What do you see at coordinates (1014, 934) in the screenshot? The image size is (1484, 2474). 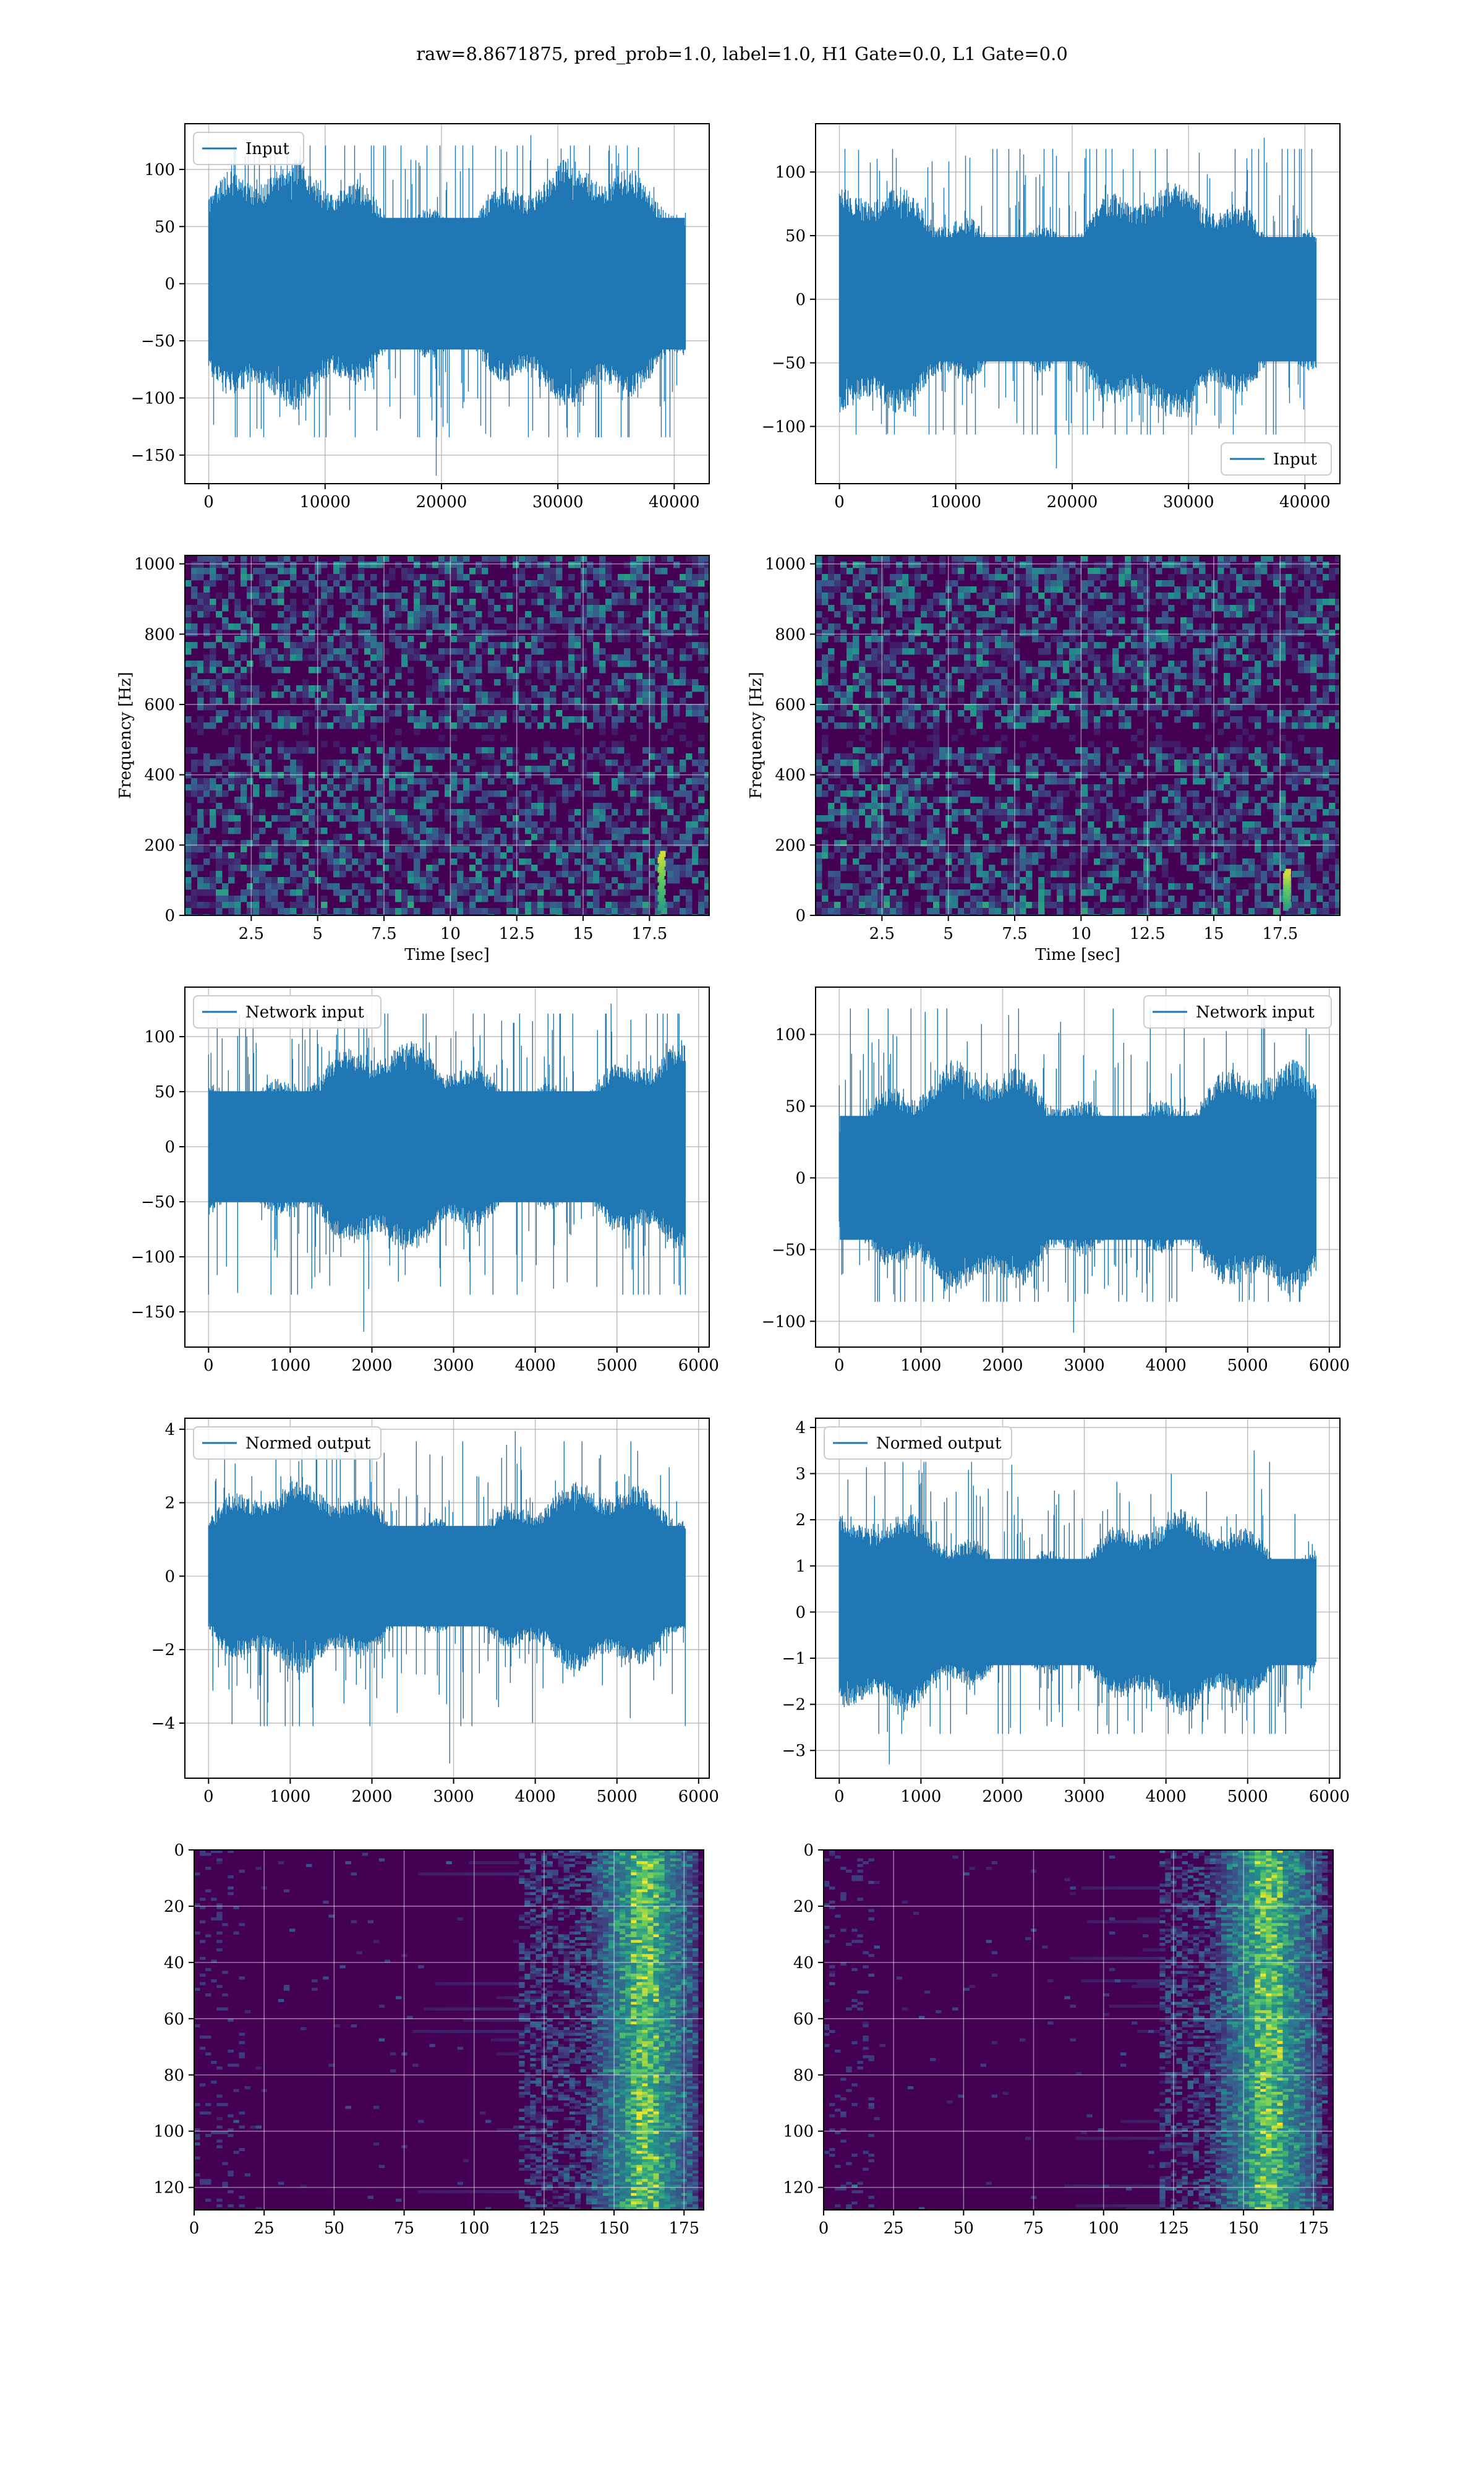 I see `x-tick-label: 7.5` at bounding box center [1014, 934].